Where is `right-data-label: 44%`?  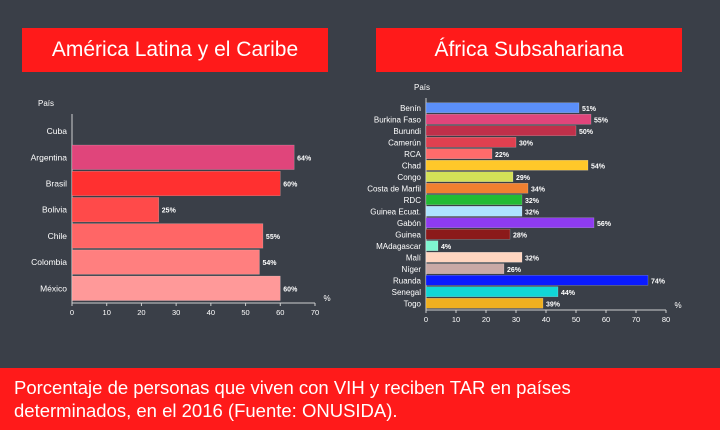 right-data-label: 44% is located at coordinates (568, 293).